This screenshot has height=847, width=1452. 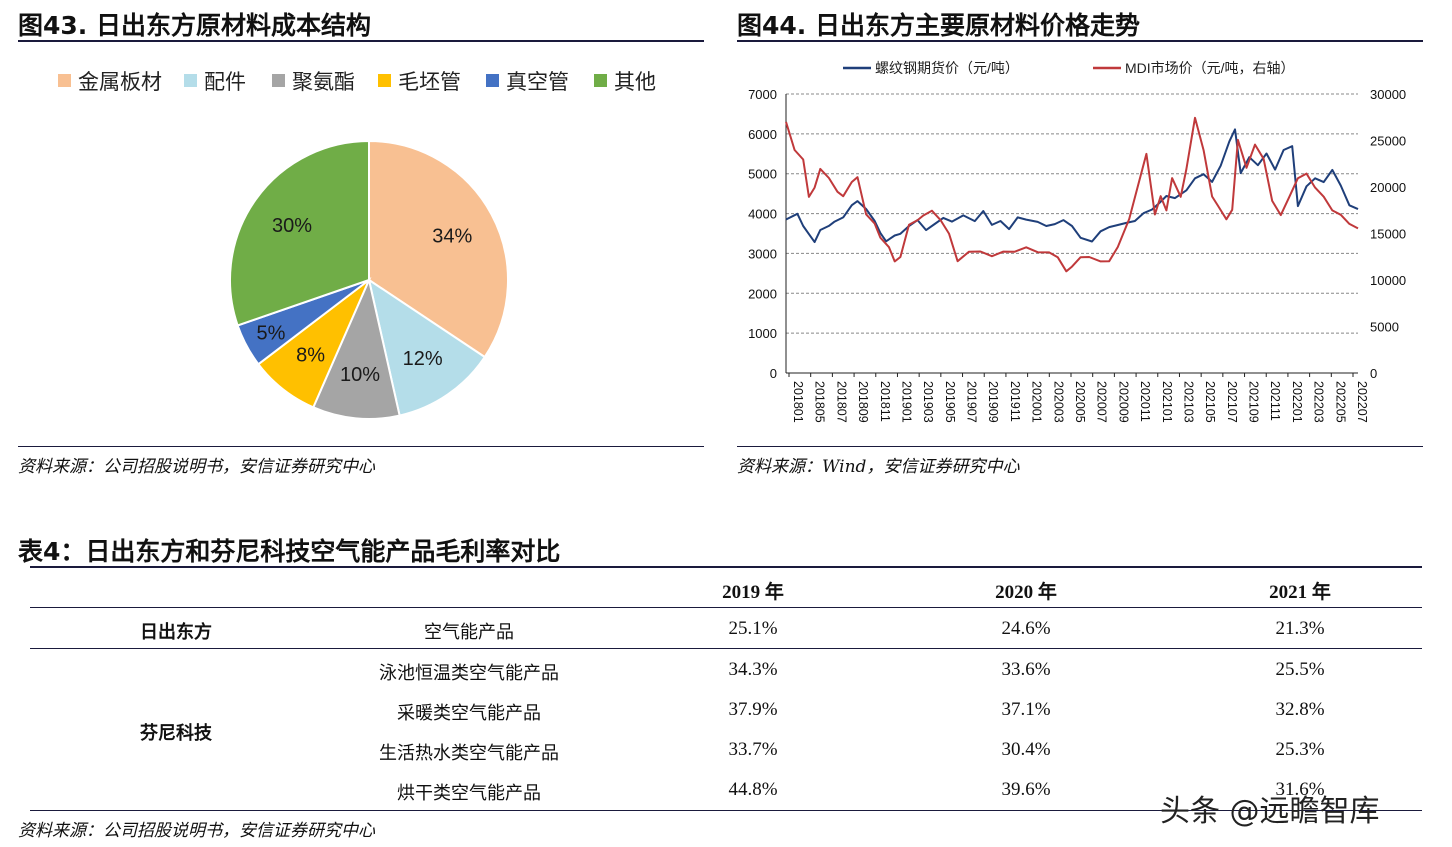 What do you see at coordinates (947, 68) in the screenshot?
I see `legend-label: 螺纹钢期货价（元/吨）` at bounding box center [947, 68].